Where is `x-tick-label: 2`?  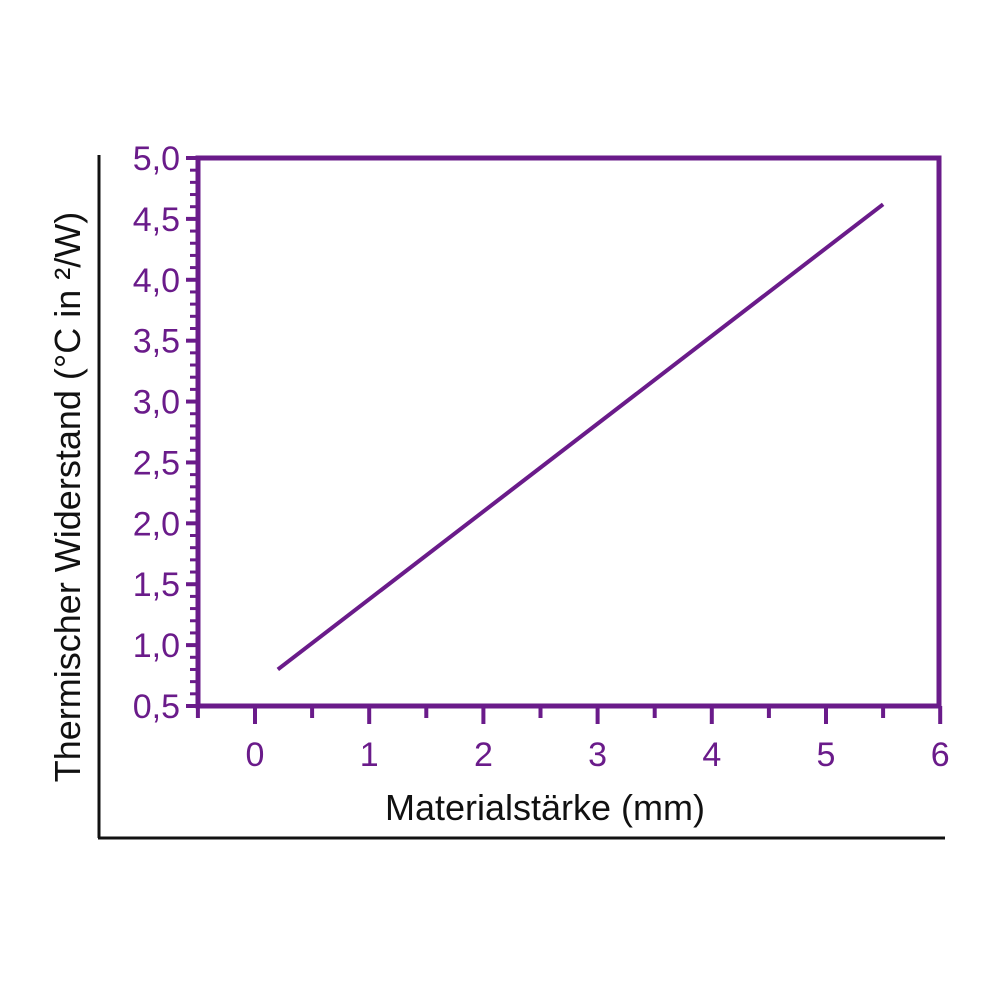 x-tick-label: 2 is located at coordinates (483, 755).